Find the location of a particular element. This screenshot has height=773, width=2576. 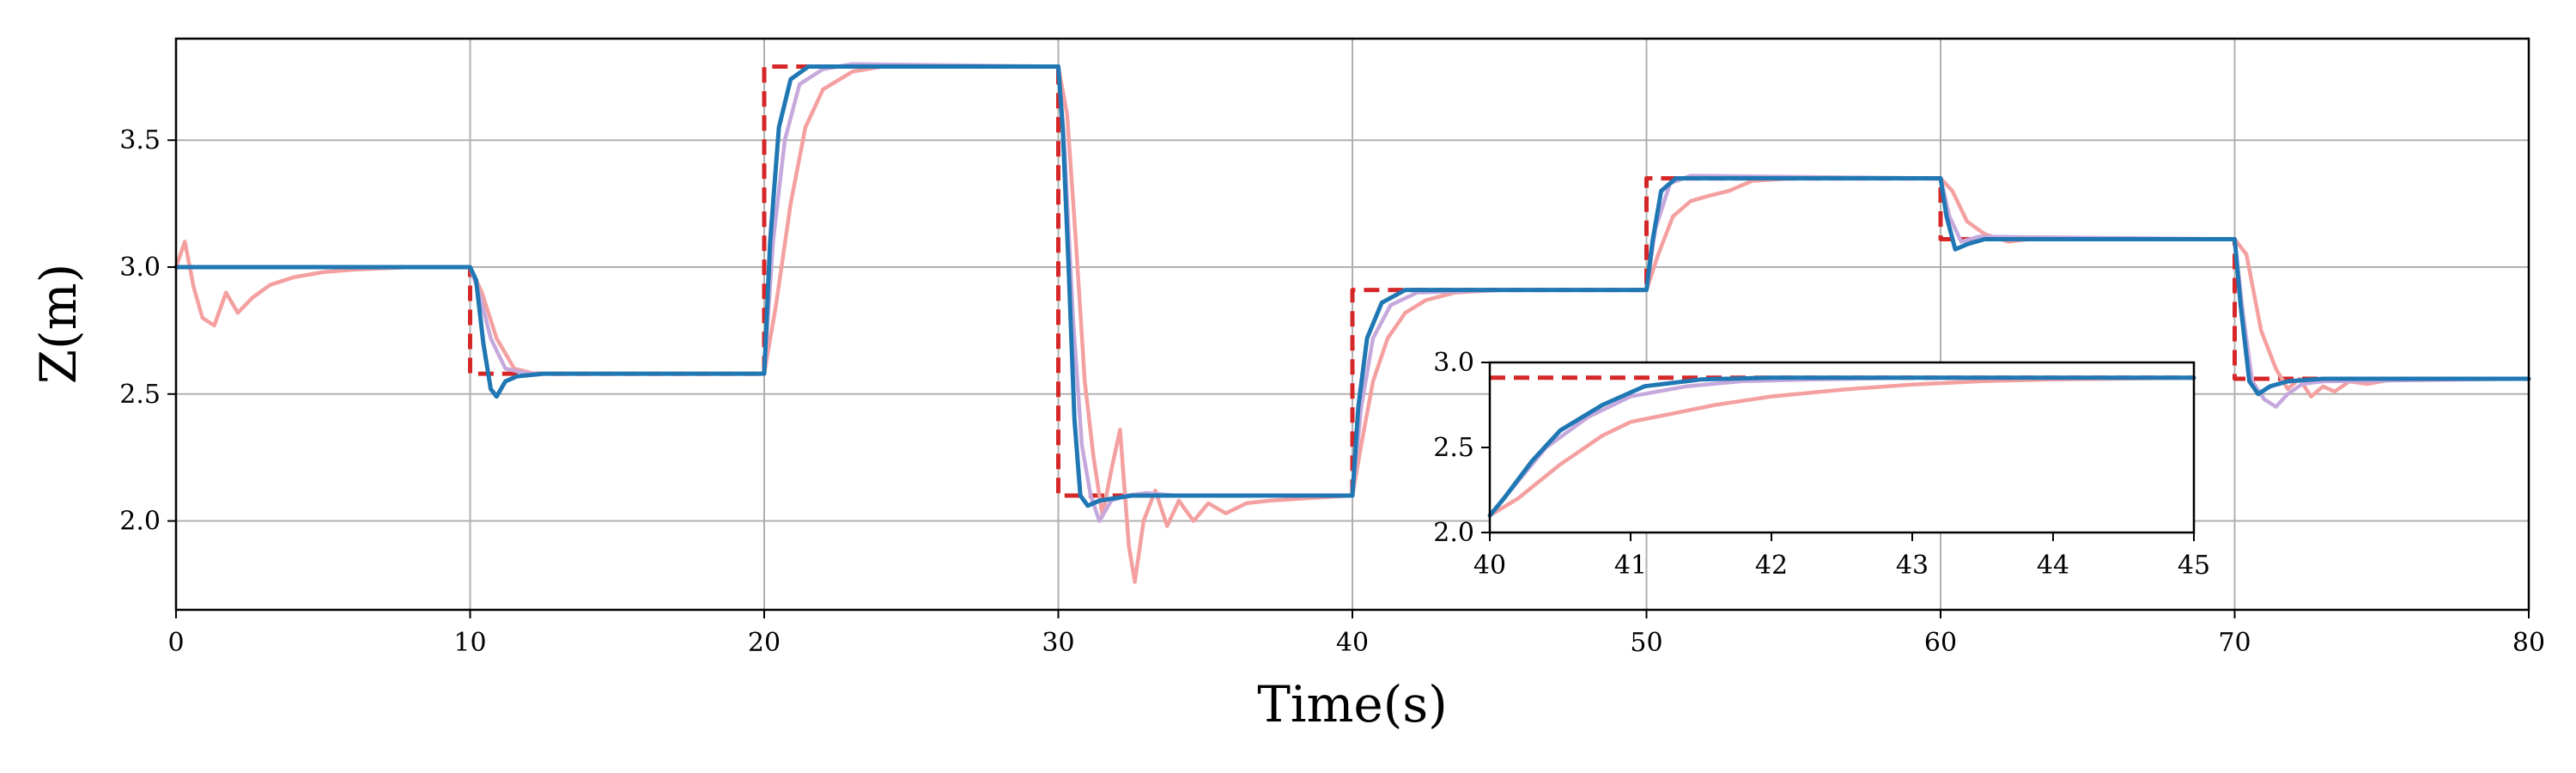

main-x-tick-label-2: 20 is located at coordinates (764, 643).